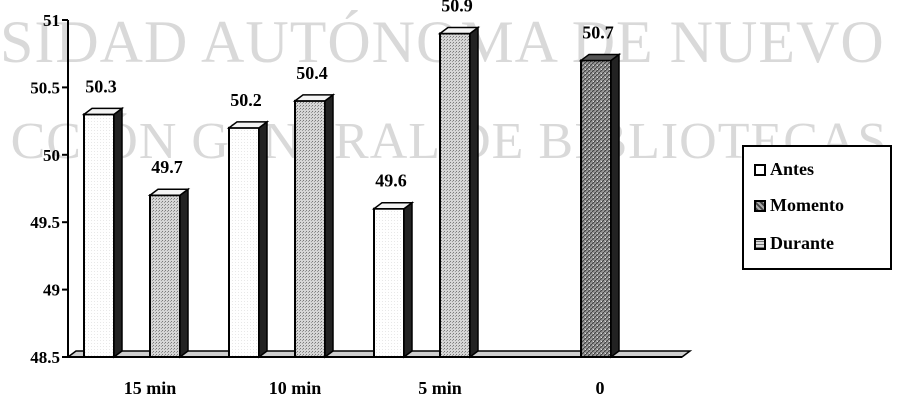  I want to click on bar-data-label: 50.9, so click(457, 7).